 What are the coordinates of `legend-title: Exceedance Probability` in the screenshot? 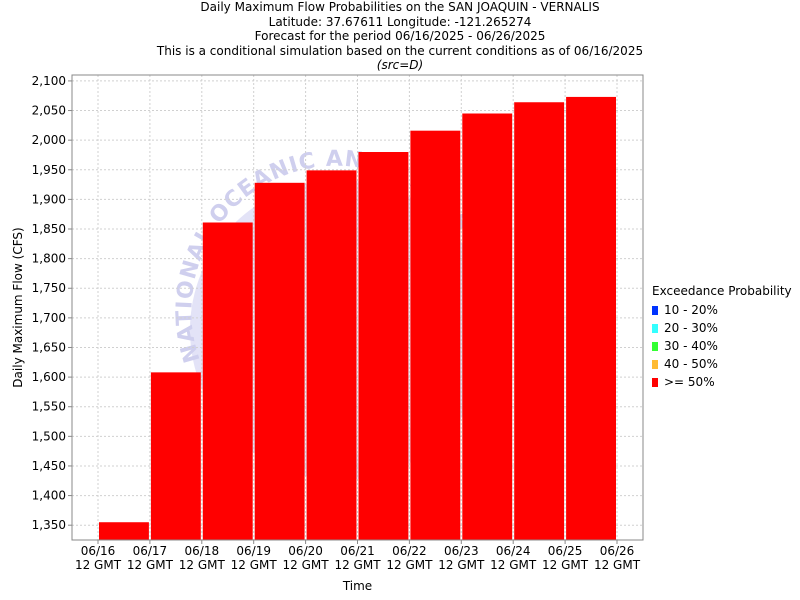 It's located at (722, 291).